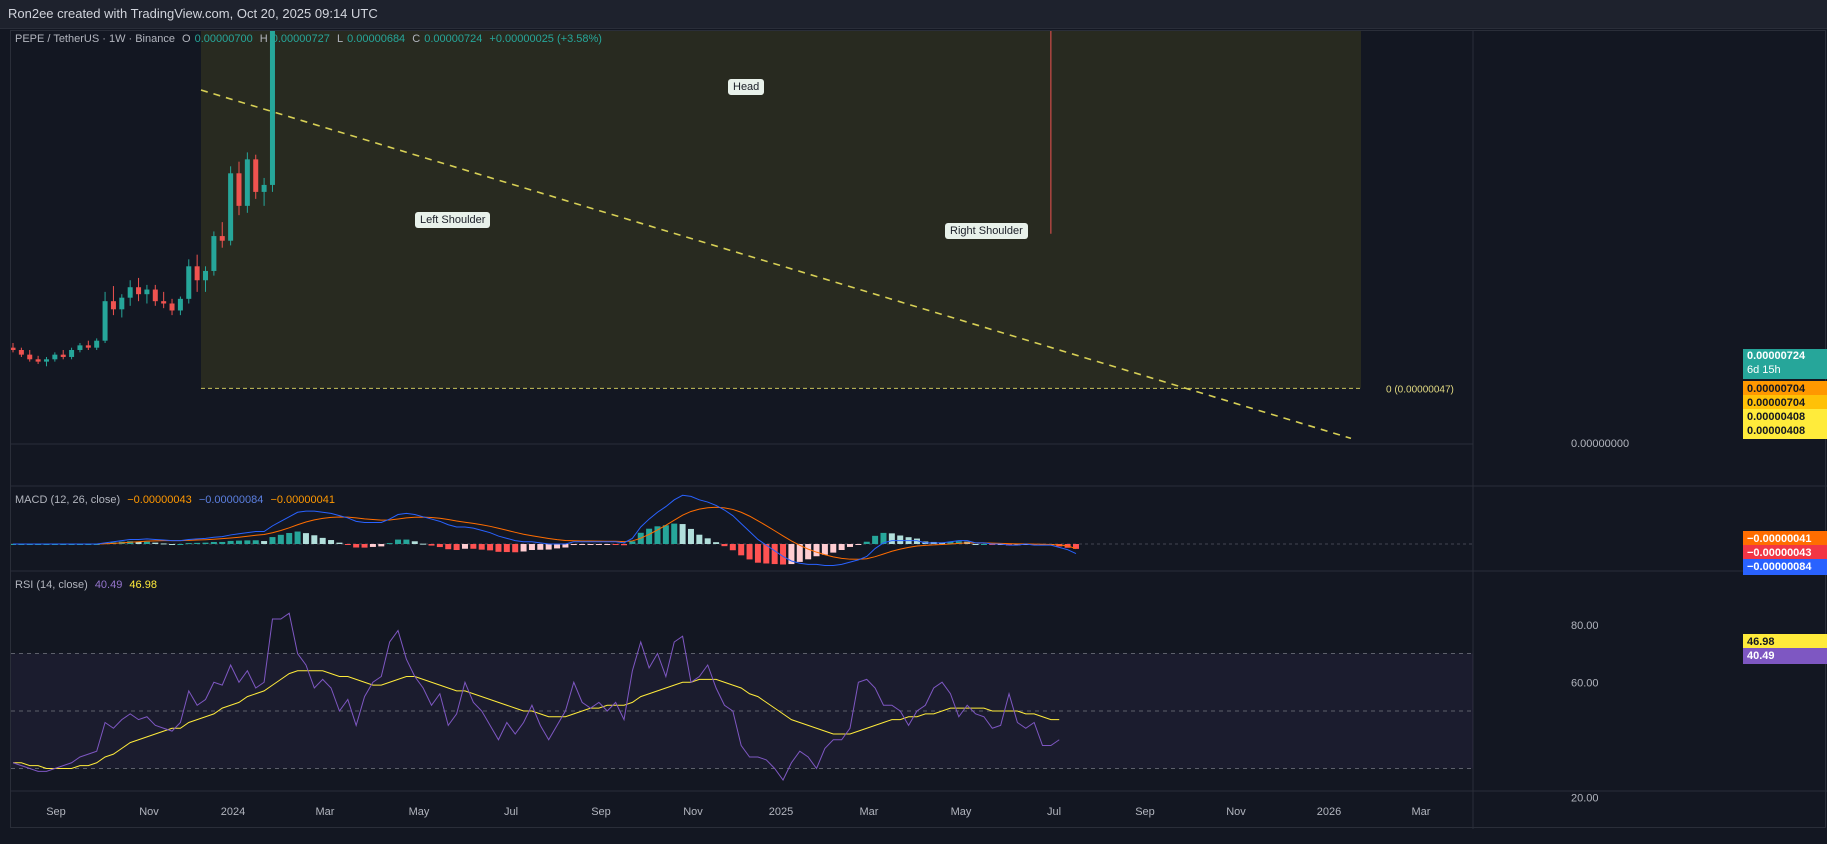 This screenshot has width=1827, height=844. I want to click on change-value: +0.00000025 (+3.58%), so click(545, 39).